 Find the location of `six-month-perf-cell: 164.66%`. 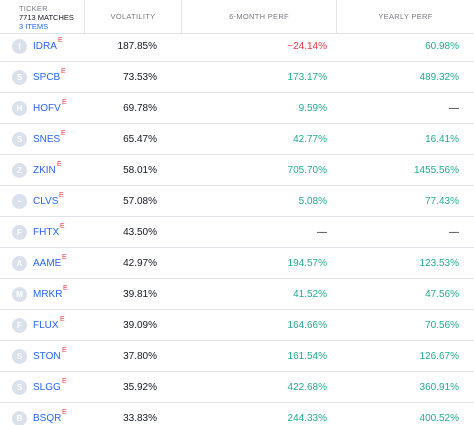

six-month-perf-cell: 164.66% is located at coordinates (307, 325).